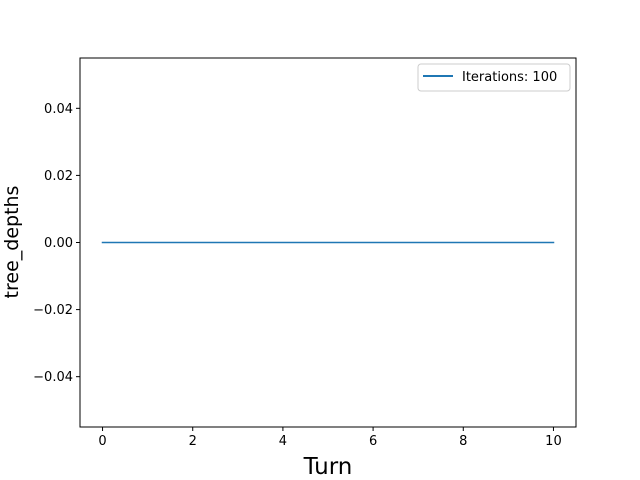 Image resolution: width=640 pixels, height=480 pixels. Describe the element at coordinates (58, 176) in the screenshot. I see `y-tick-label: 0.02` at that location.